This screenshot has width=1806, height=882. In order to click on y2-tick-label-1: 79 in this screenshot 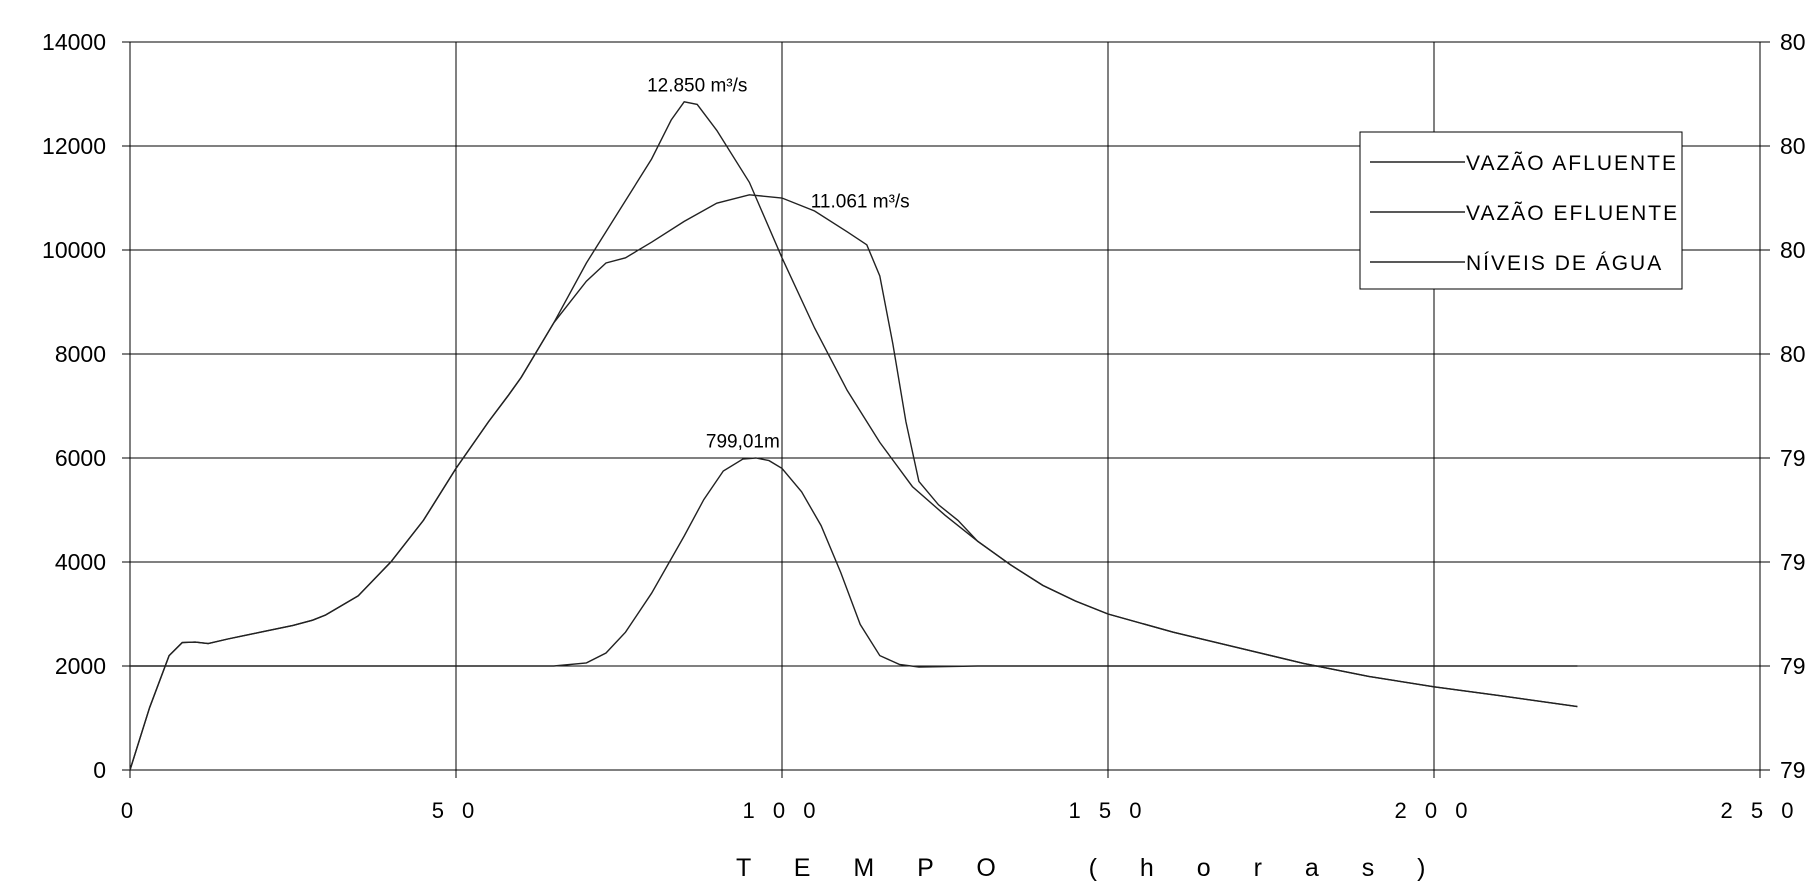, I will do `click(1793, 666)`.